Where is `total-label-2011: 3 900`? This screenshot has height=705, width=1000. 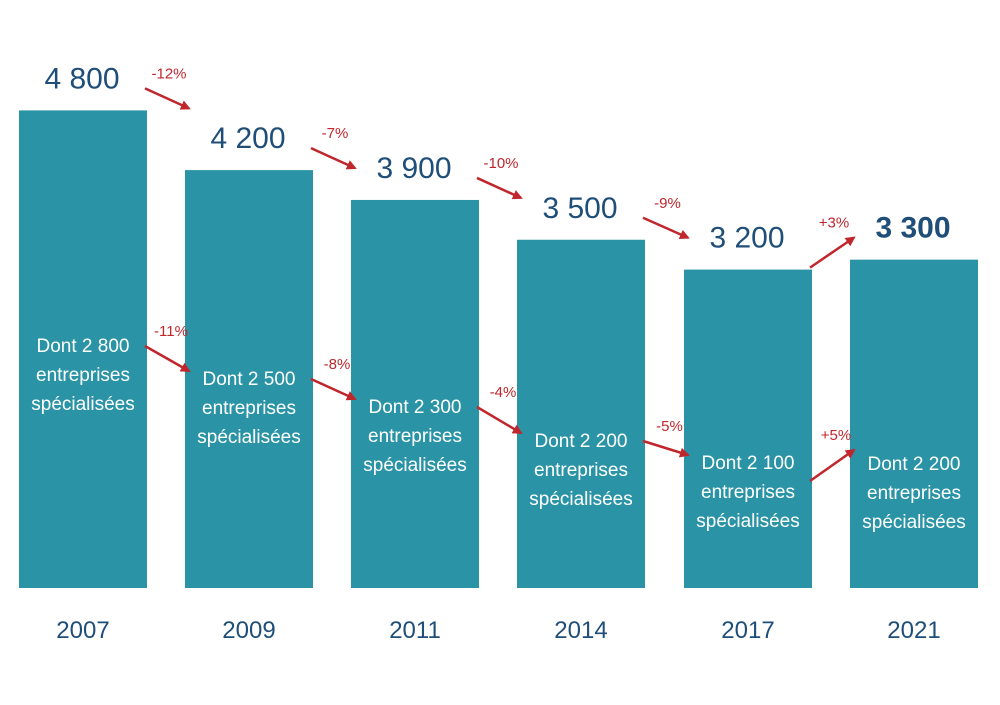
total-label-2011: 3 900 is located at coordinates (413, 168).